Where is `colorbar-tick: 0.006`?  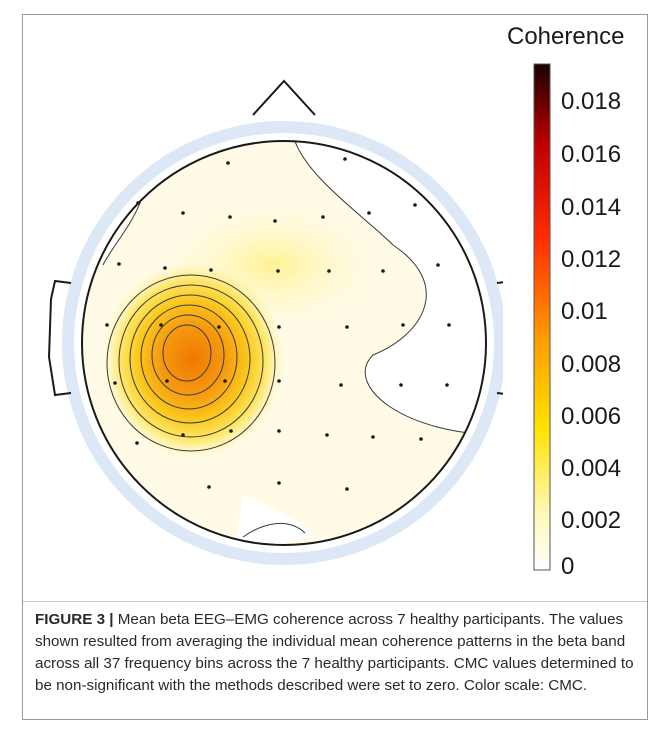
colorbar-tick: 0.006 is located at coordinates (591, 416).